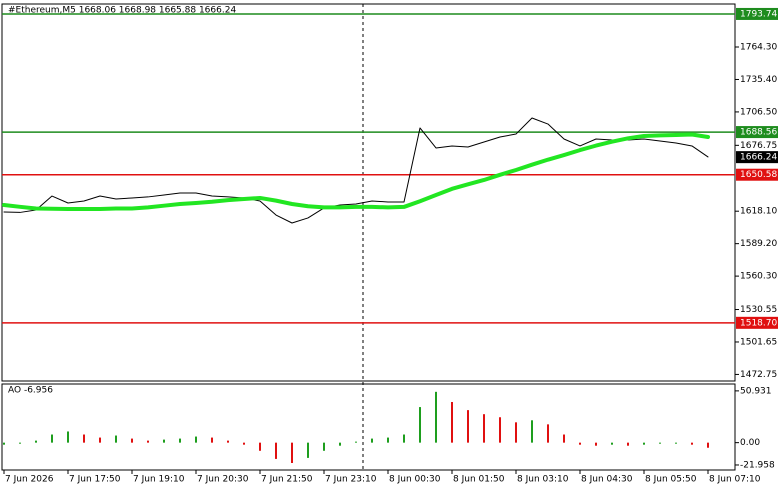  What do you see at coordinates (543, 480) in the screenshot?
I see `x-tick-label: 8 Jun 03:10` at bounding box center [543, 480].